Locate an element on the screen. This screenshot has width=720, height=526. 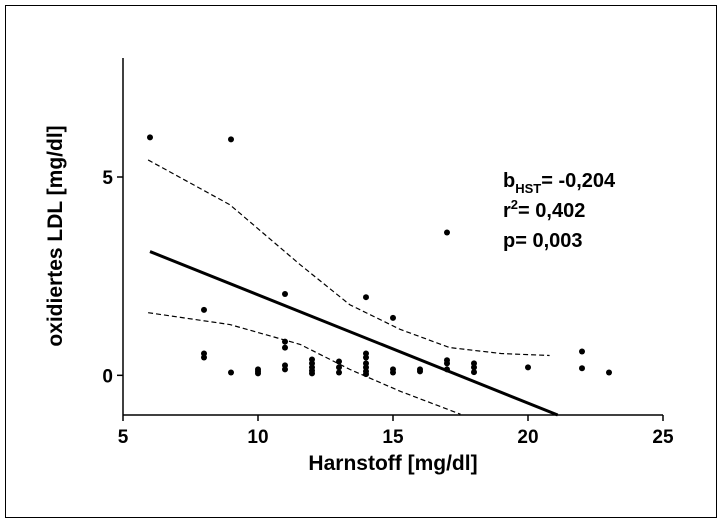
x-tick-label: 15 is located at coordinates (393, 437).